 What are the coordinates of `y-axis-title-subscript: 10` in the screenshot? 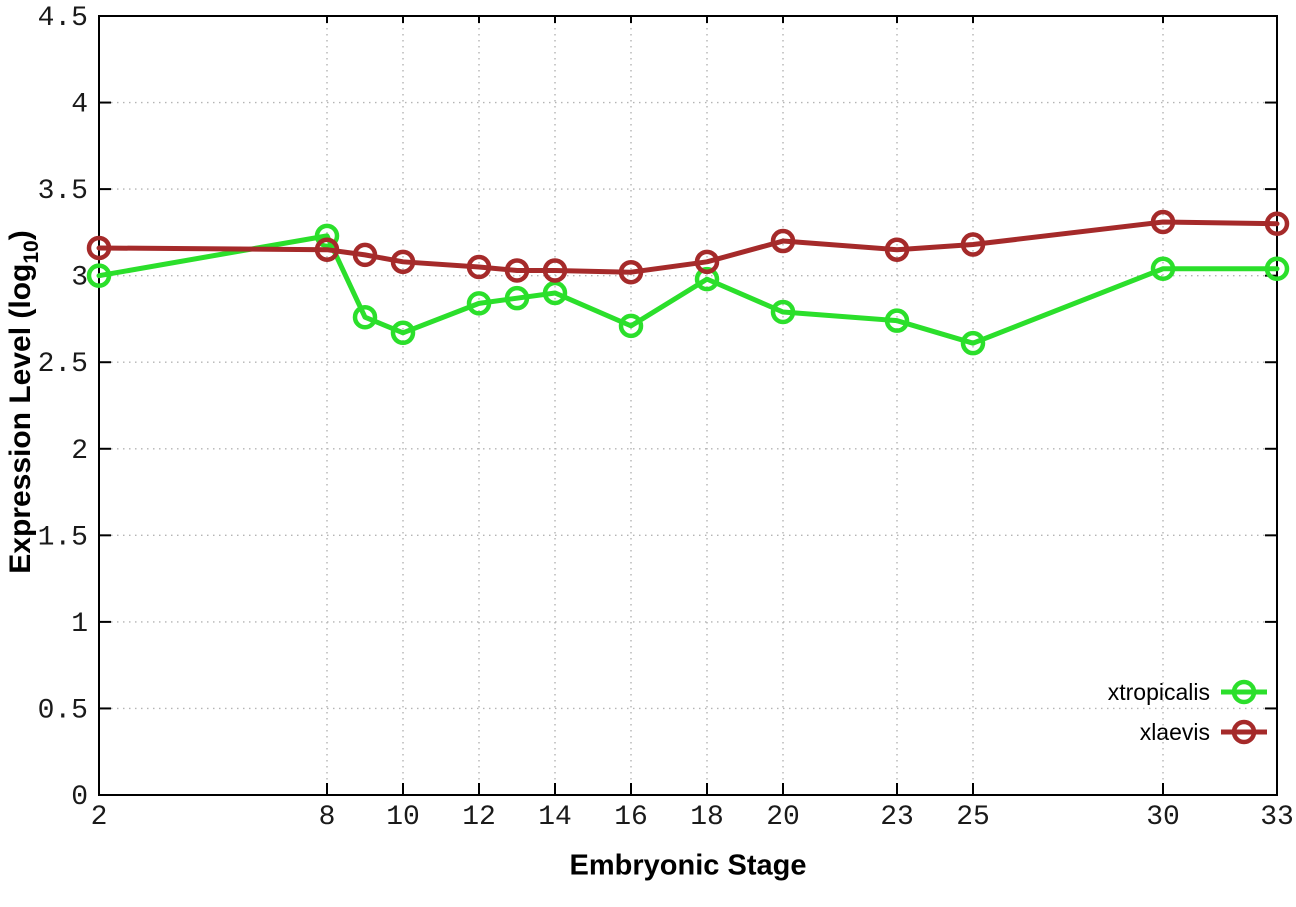 It's located at (31, 252).